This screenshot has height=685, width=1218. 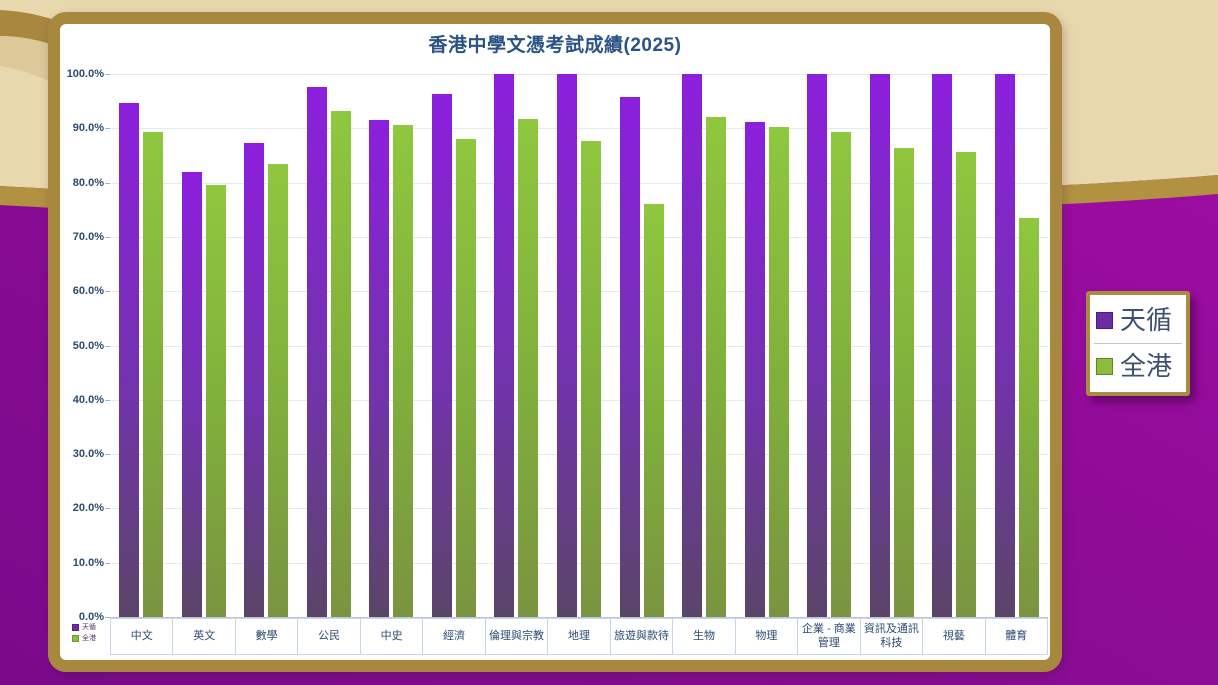 What do you see at coordinates (88, 236) in the screenshot?
I see `y-tick-label: 70.0%` at bounding box center [88, 236].